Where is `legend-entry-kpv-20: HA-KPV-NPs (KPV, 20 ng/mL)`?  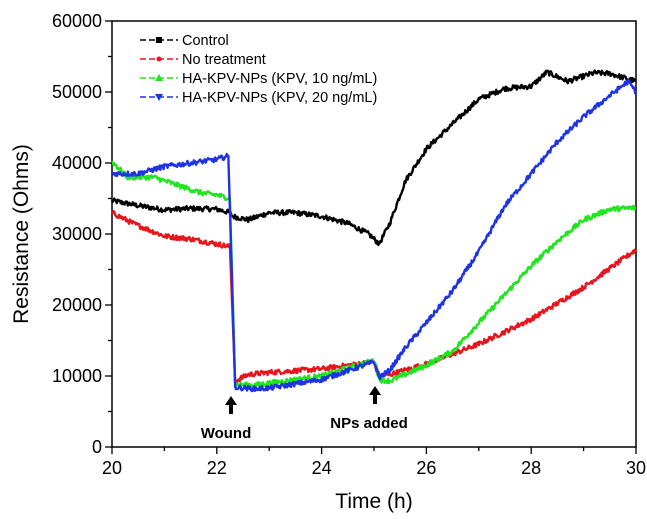 legend-entry-kpv-20: HA-KPV-NPs (KPV, 20 ng/mL) is located at coordinates (258, 98).